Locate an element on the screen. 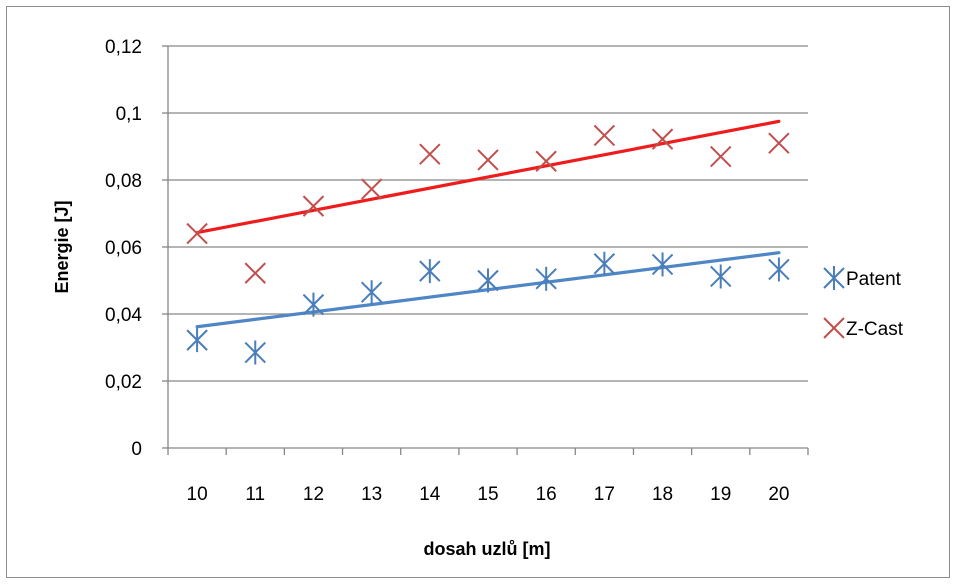 The width and height of the screenshot is (957, 584). x-tick-label: 17 is located at coordinates (604, 494).